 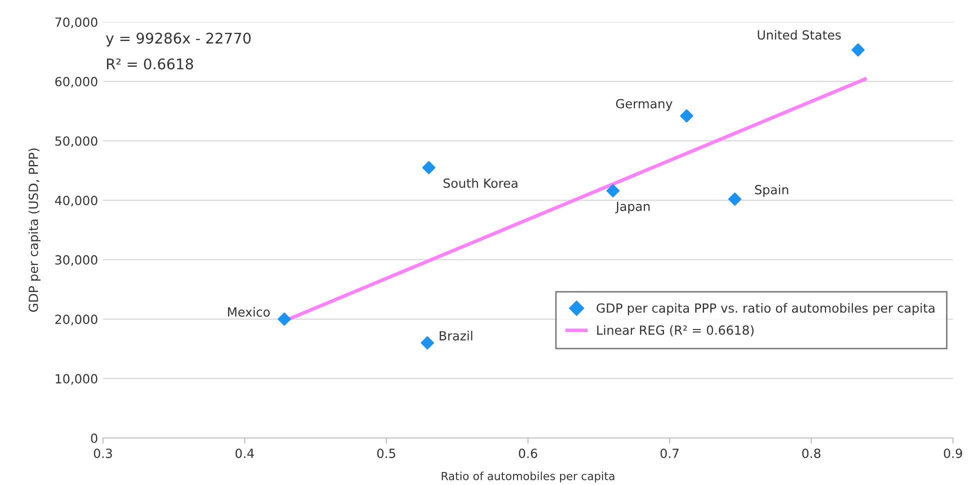 I want to click on annotation: y = 99286x - 22770, so click(x=178, y=39).